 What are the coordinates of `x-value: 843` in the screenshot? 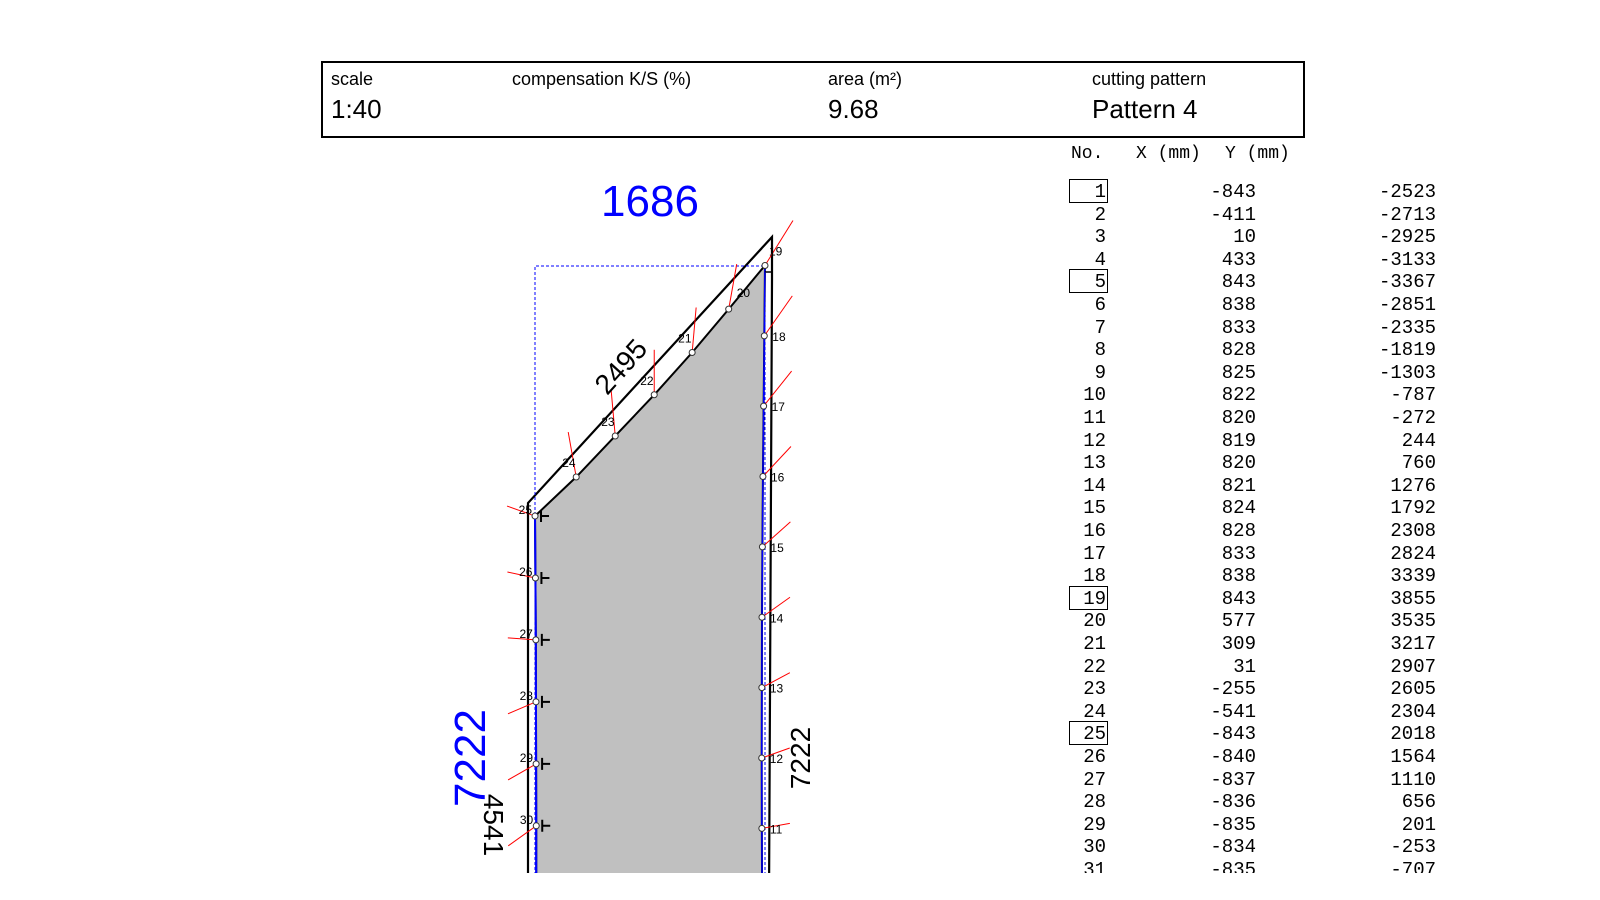 It's located at (1238, 598).